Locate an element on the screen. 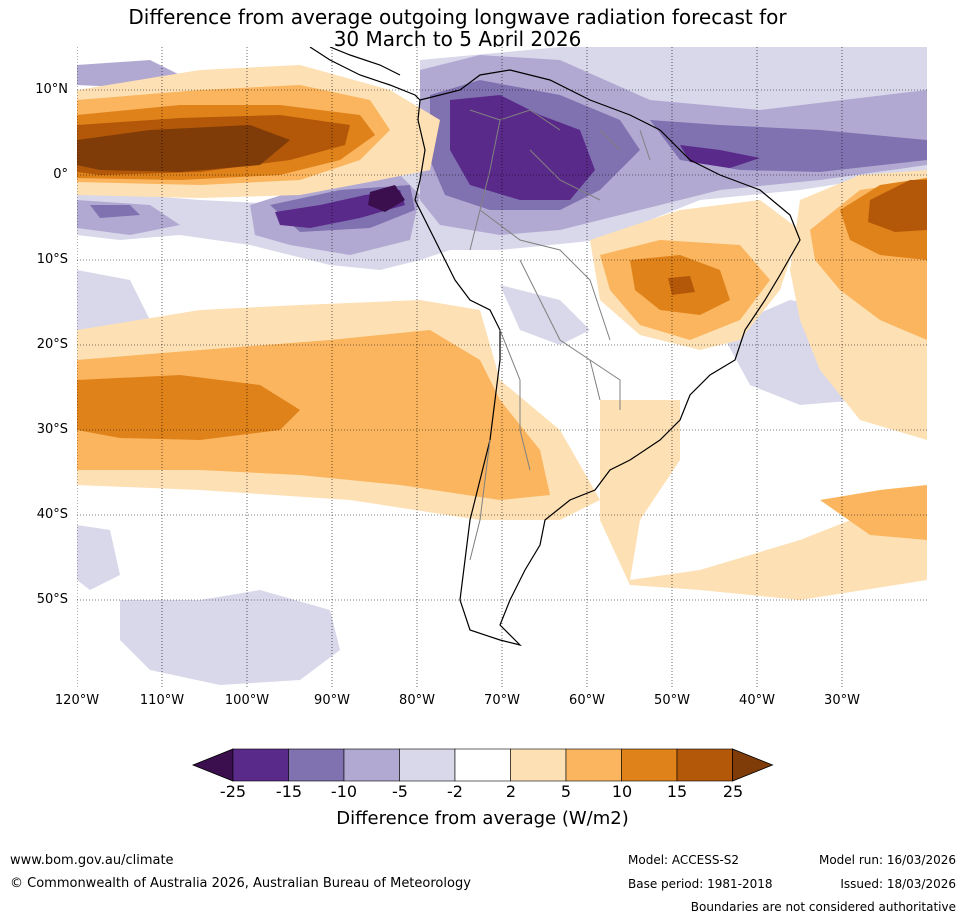 This screenshot has height=919, width=965. anomaly-region-neg-light3 is located at coordinates (230, 637).